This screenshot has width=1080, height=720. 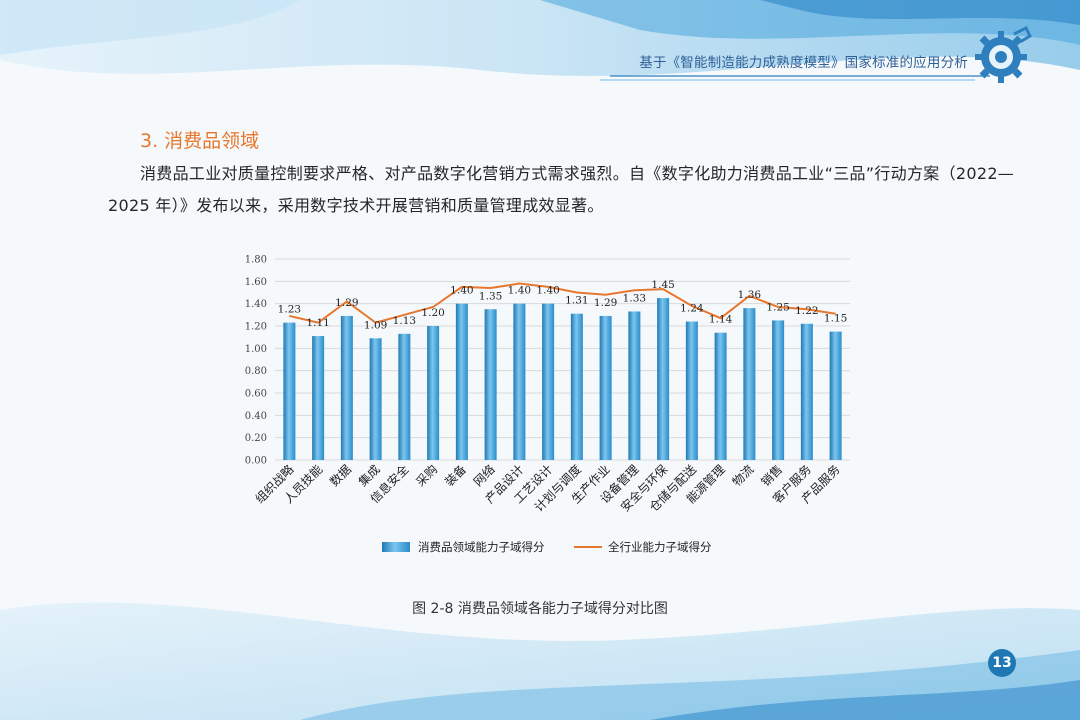 What do you see at coordinates (256, 327) in the screenshot?
I see `y-tick-label: 1.20` at bounding box center [256, 327].